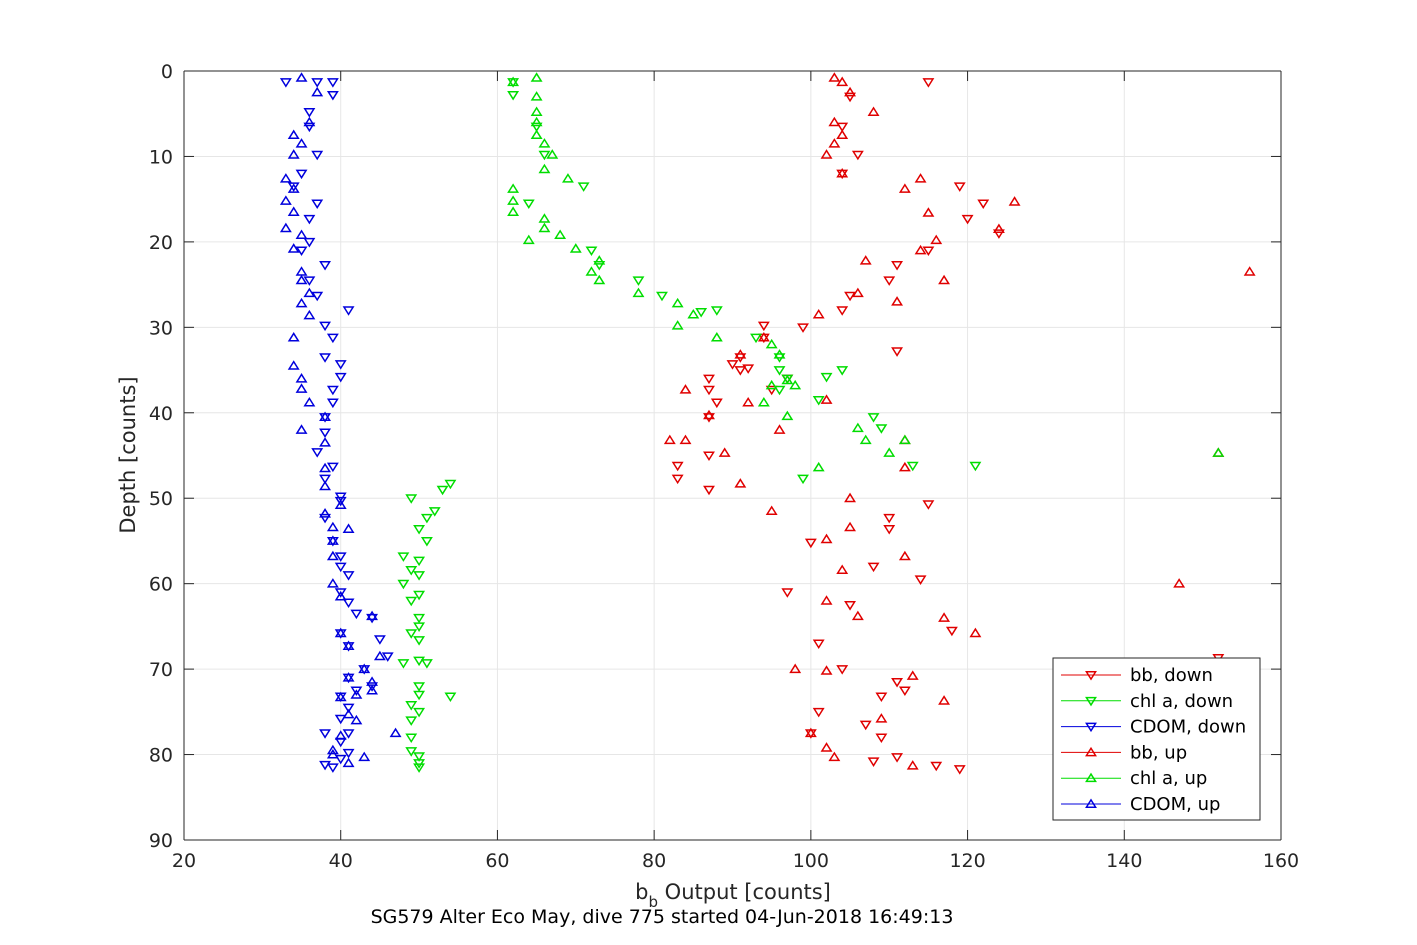 This screenshot has height=945, width=1417. What do you see at coordinates (161, 328) in the screenshot?
I see `y-tick-label: 30` at bounding box center [161, 328].